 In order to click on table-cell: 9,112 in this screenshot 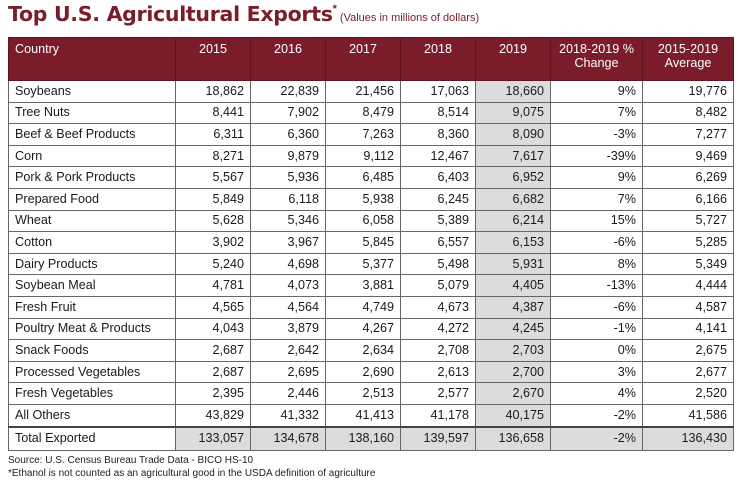, I will do `click(363, 156)`.